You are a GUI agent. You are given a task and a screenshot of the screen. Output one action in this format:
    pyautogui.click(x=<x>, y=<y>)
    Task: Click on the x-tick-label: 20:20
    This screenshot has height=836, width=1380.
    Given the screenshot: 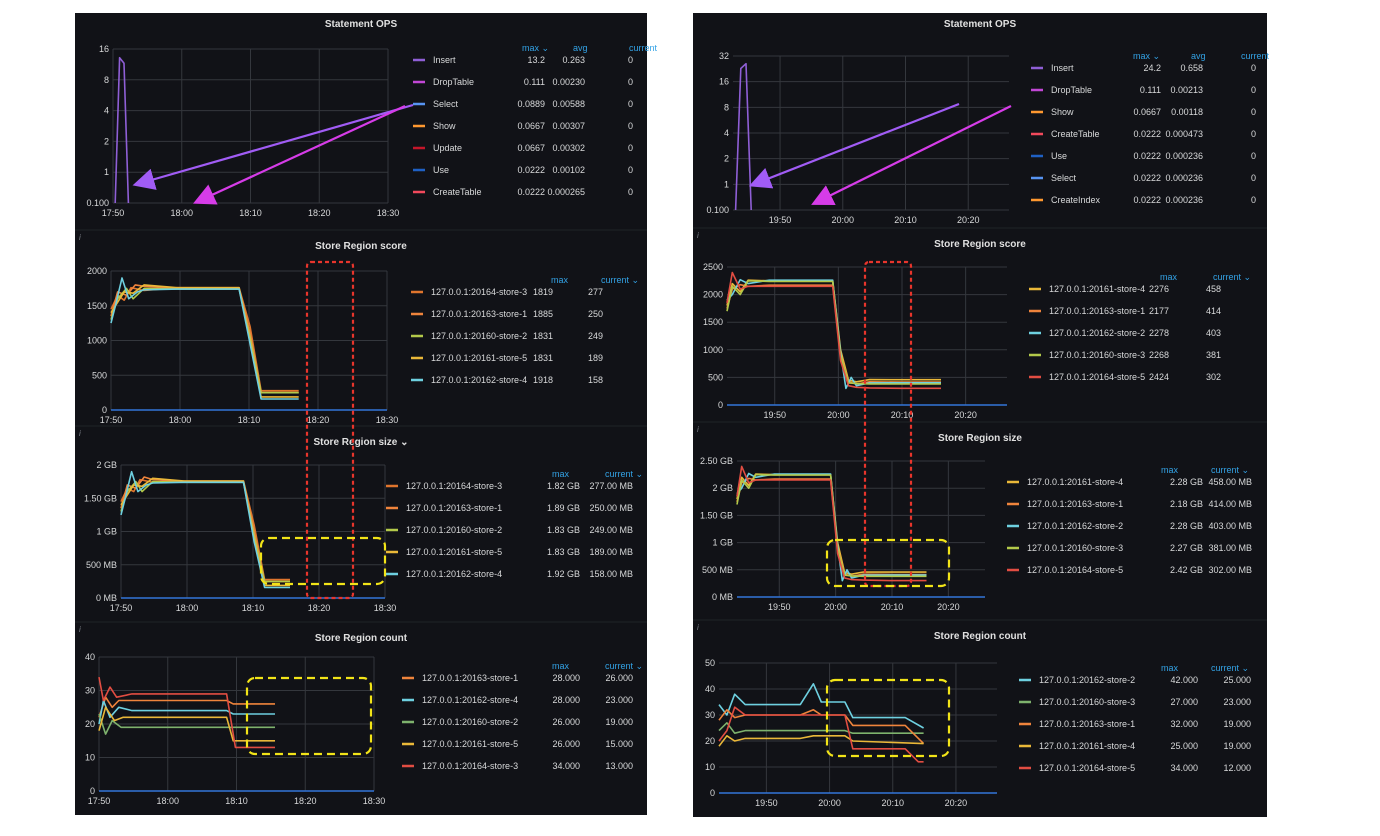 What is the action you would take?
    pyautogui.click(x=965, y=415)
    